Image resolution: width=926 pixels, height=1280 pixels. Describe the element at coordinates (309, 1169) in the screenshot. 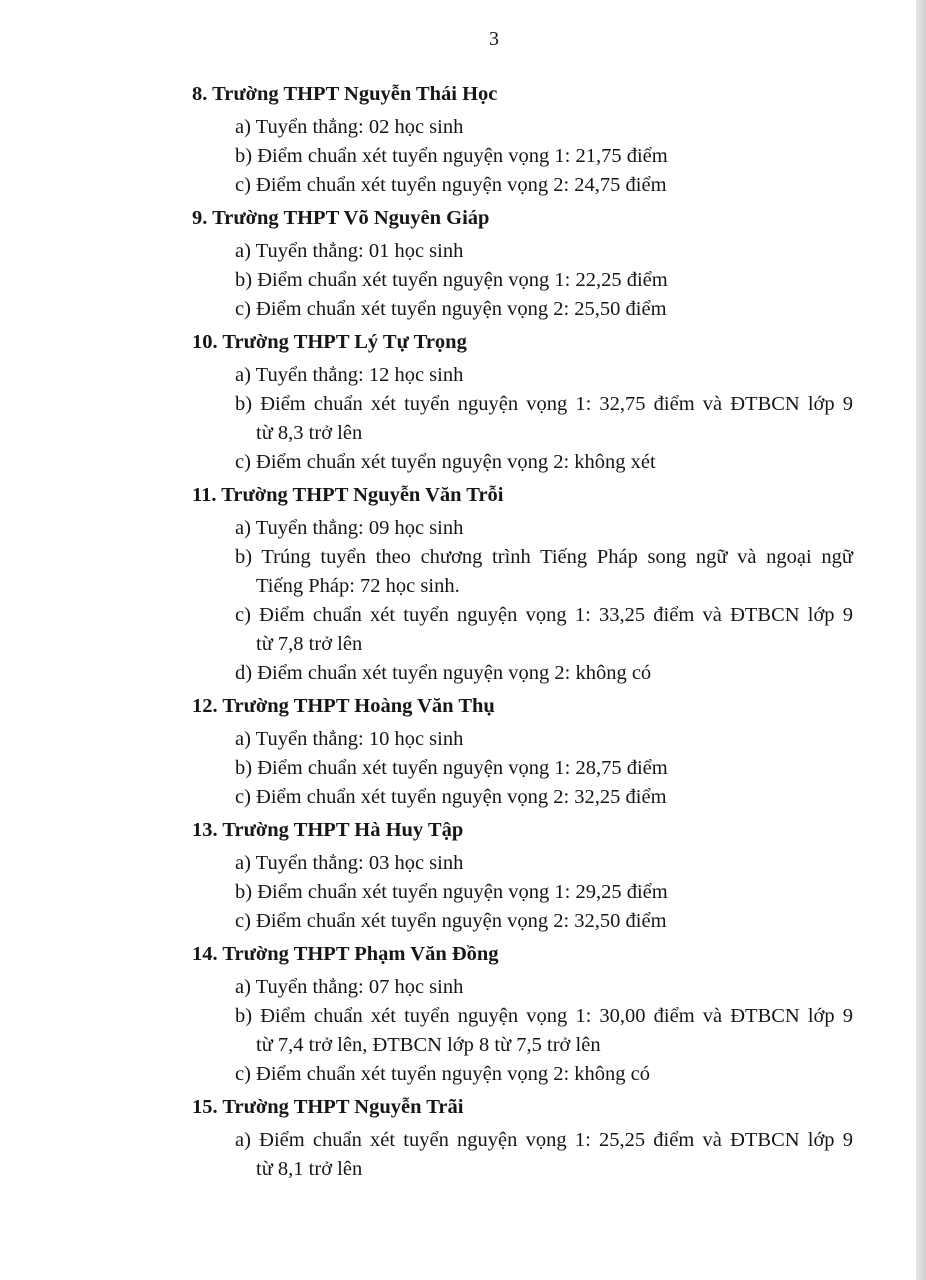

I see `item-text-continuation: từ 8,1 trở lên` at that location.